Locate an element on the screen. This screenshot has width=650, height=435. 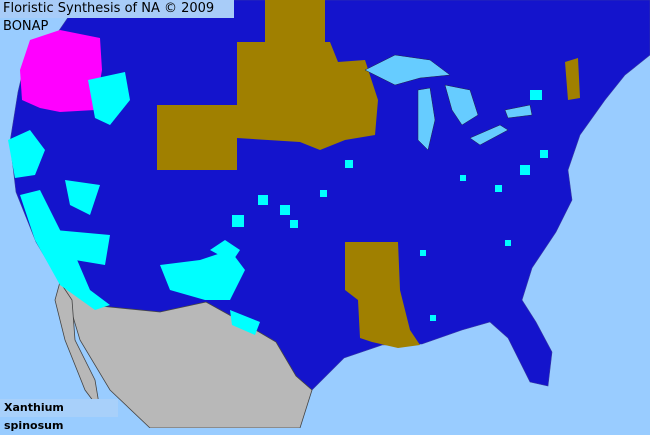
states-dakotas-minnesota is located at coordinates (307, 96).